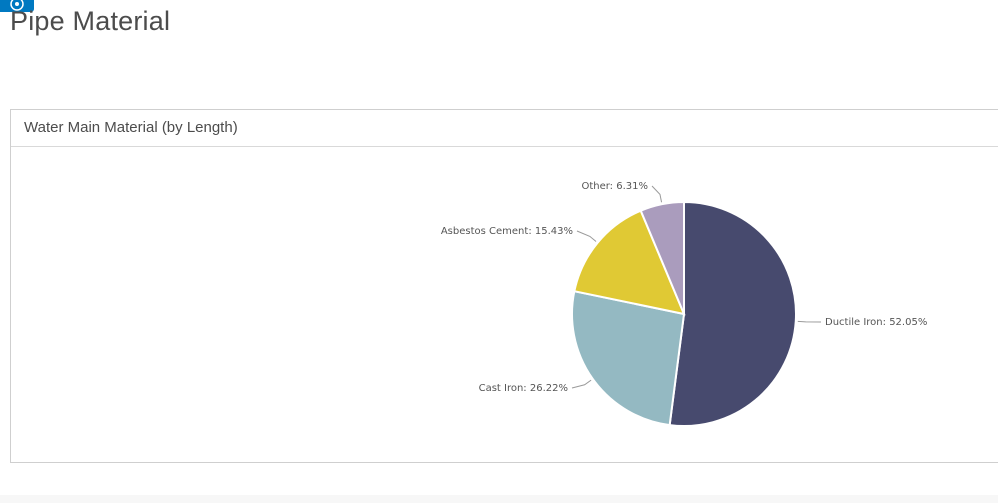  Describe the element at coordinates (876, 322) in the screenshot. I see `slice-label: Ductile Iron: 52.05%` at that location.